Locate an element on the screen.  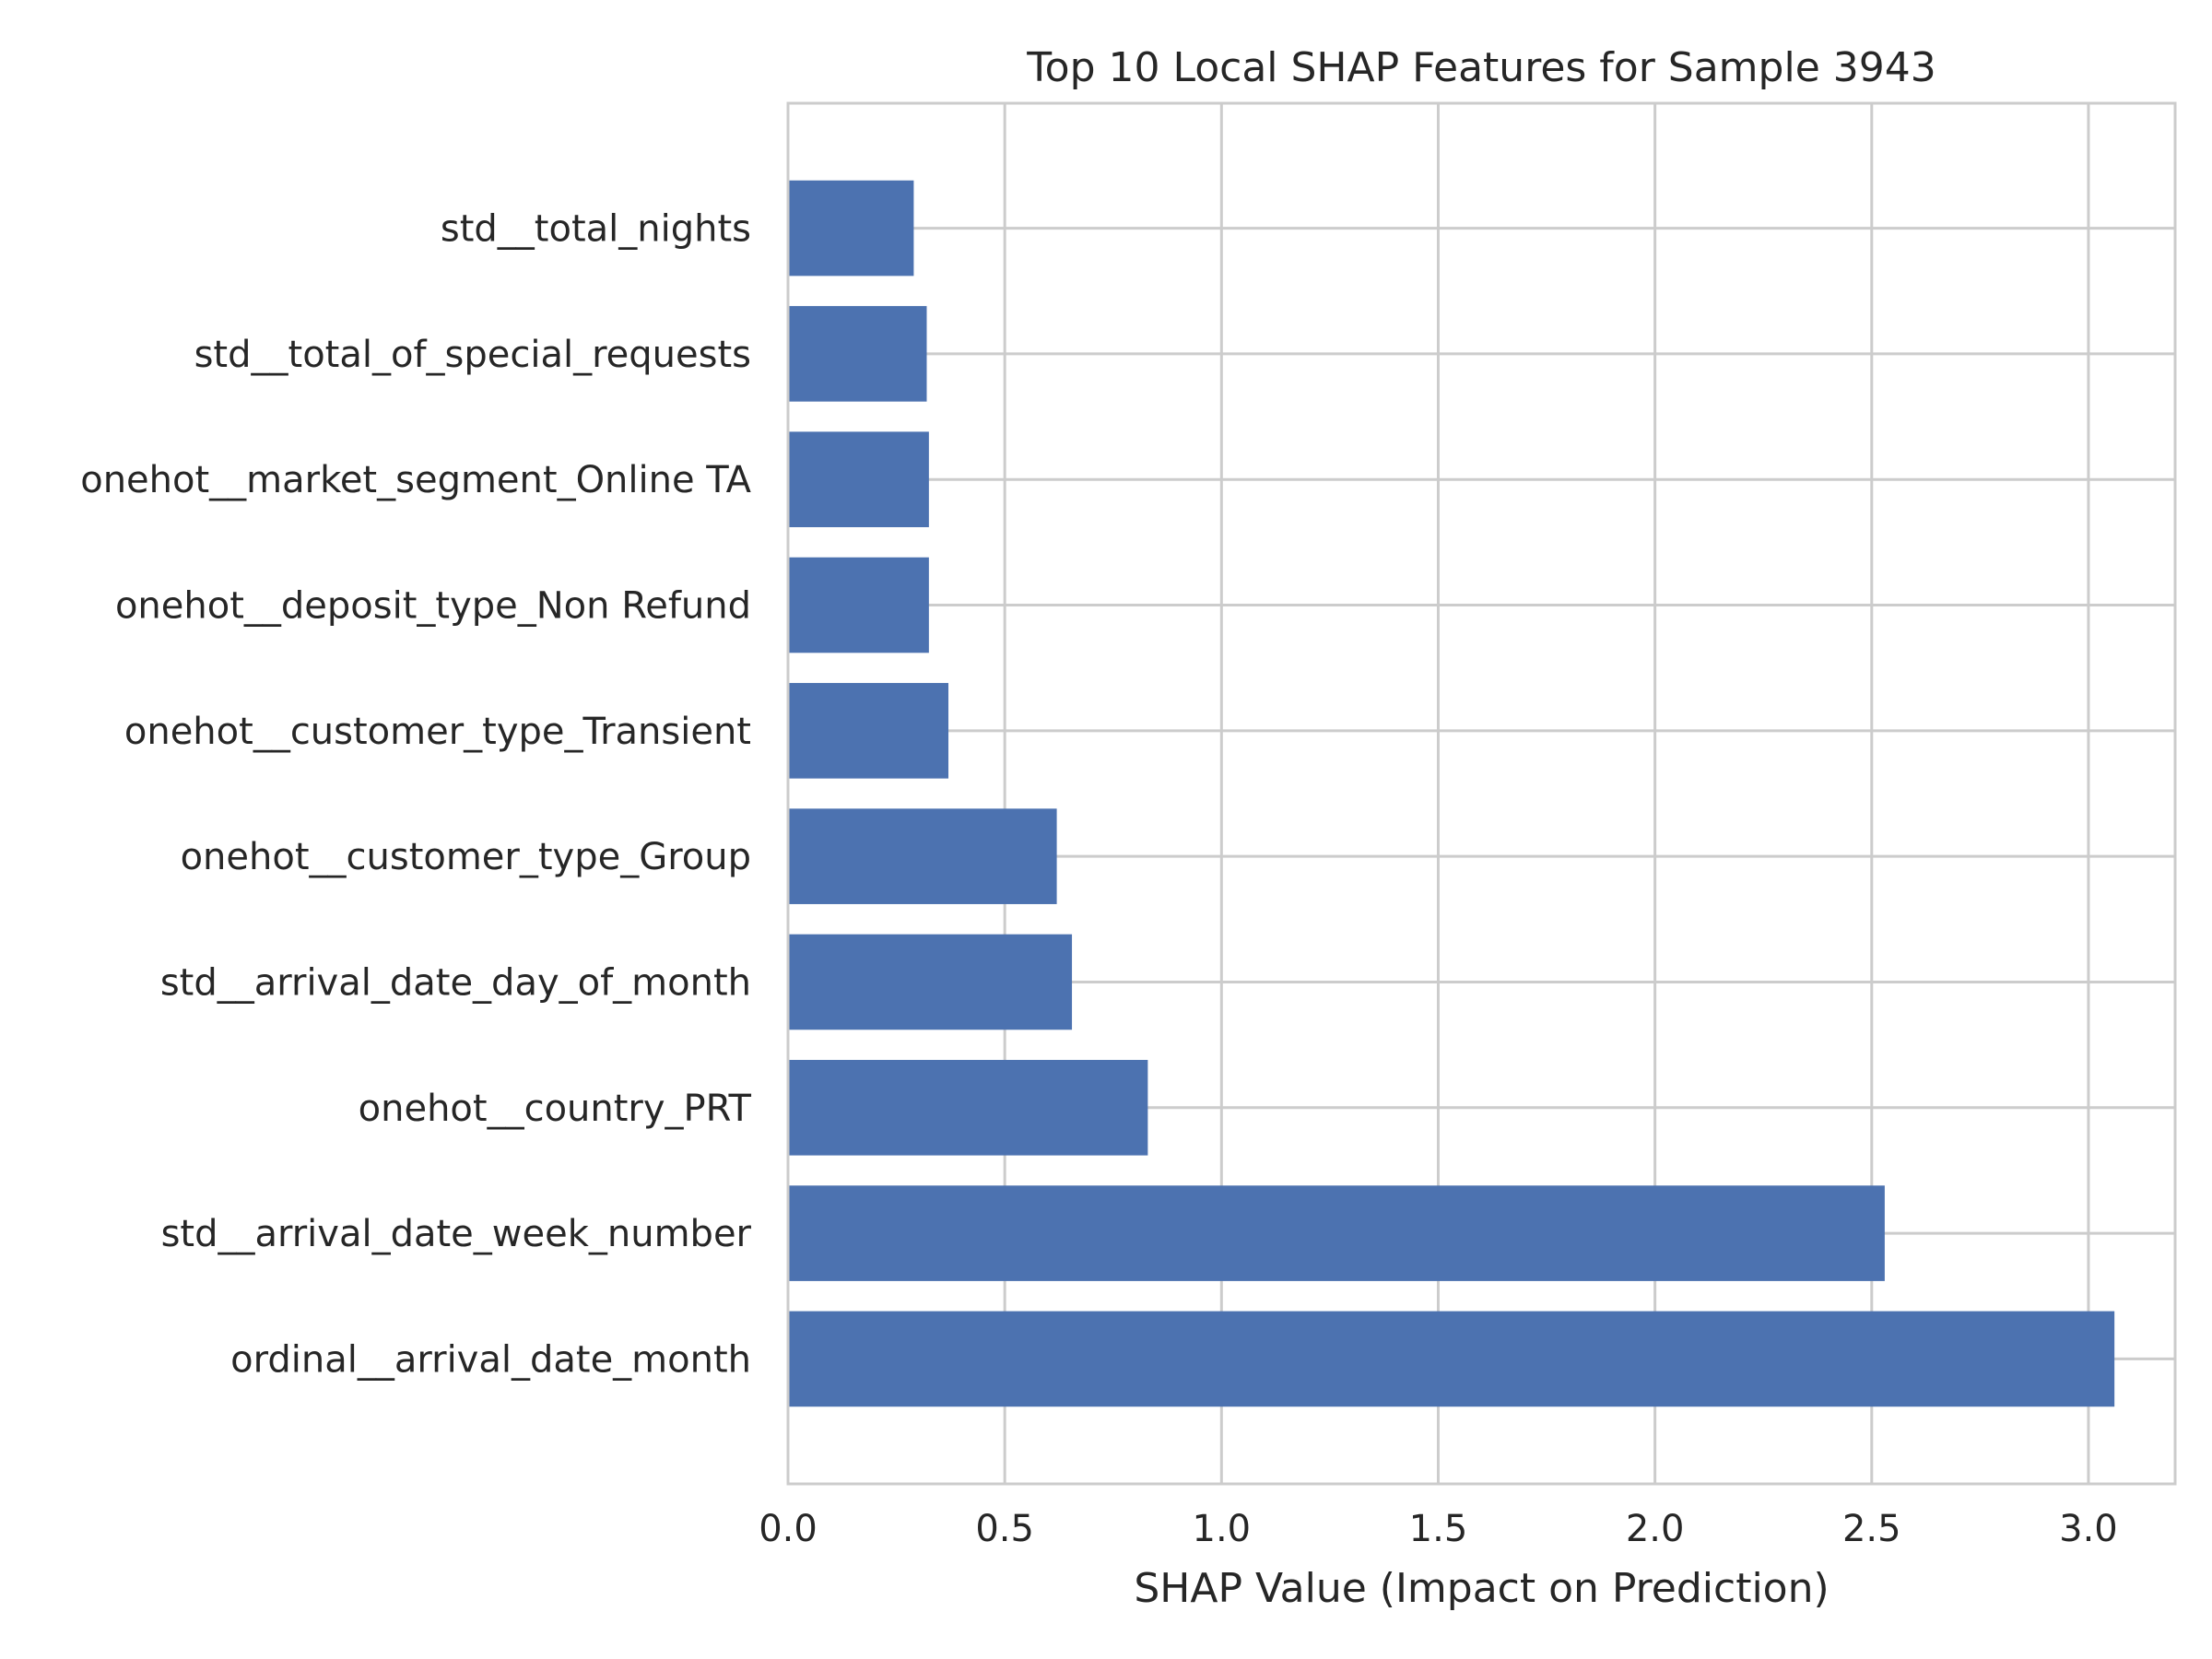
y-tick-label: onehot__customer_type_Transient is located at coordinates (437, 732).